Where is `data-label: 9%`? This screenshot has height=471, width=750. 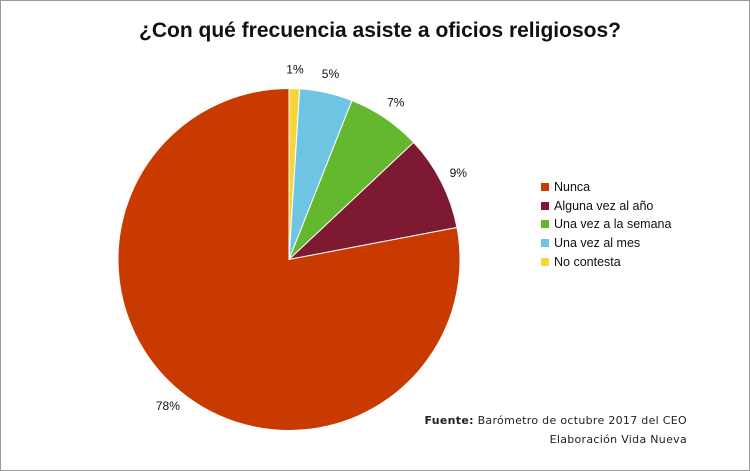
data-label: 9% is located at coordinates (459, 173).